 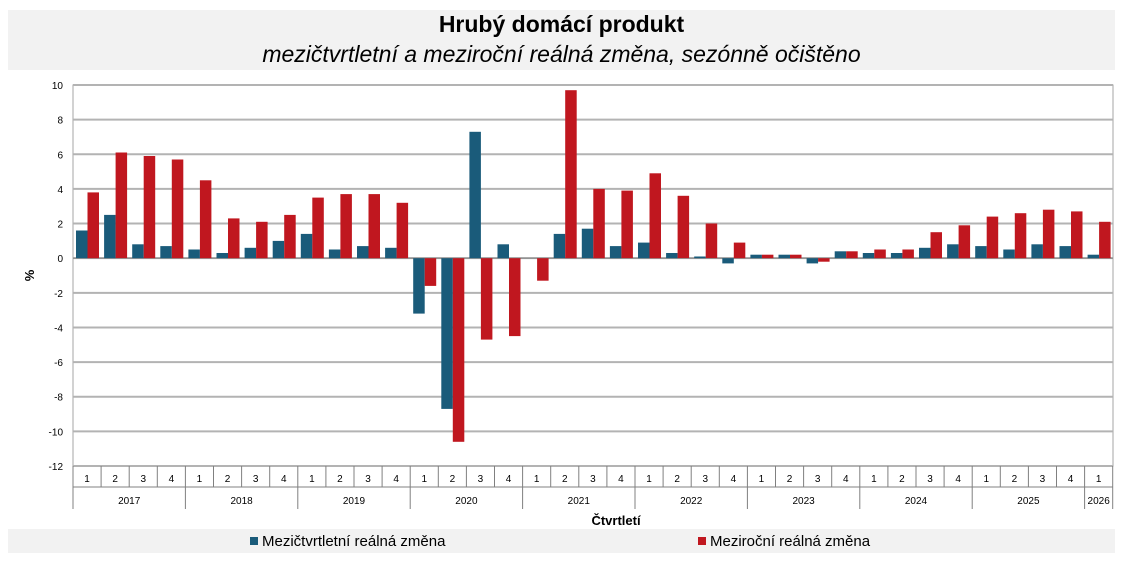 I want to click on year-label: 2023, so click(x=803, y=501).